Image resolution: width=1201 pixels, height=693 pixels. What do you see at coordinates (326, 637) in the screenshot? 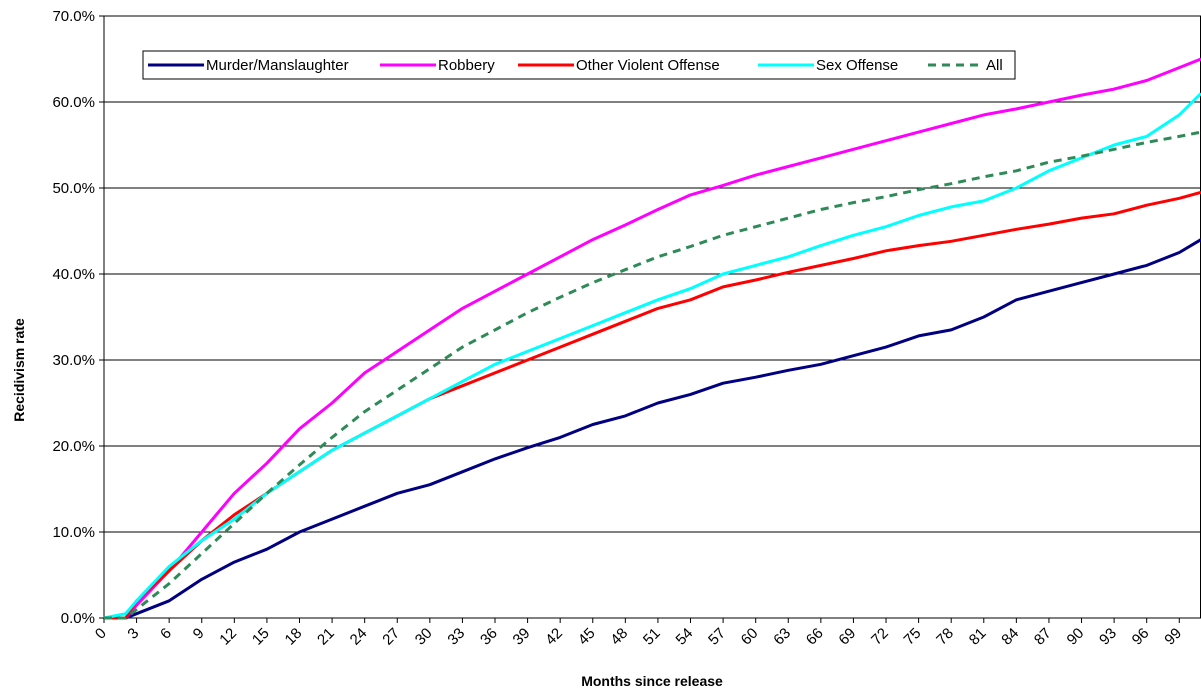
I see `x-tick-label: 21` at bounding box center [326, 637].